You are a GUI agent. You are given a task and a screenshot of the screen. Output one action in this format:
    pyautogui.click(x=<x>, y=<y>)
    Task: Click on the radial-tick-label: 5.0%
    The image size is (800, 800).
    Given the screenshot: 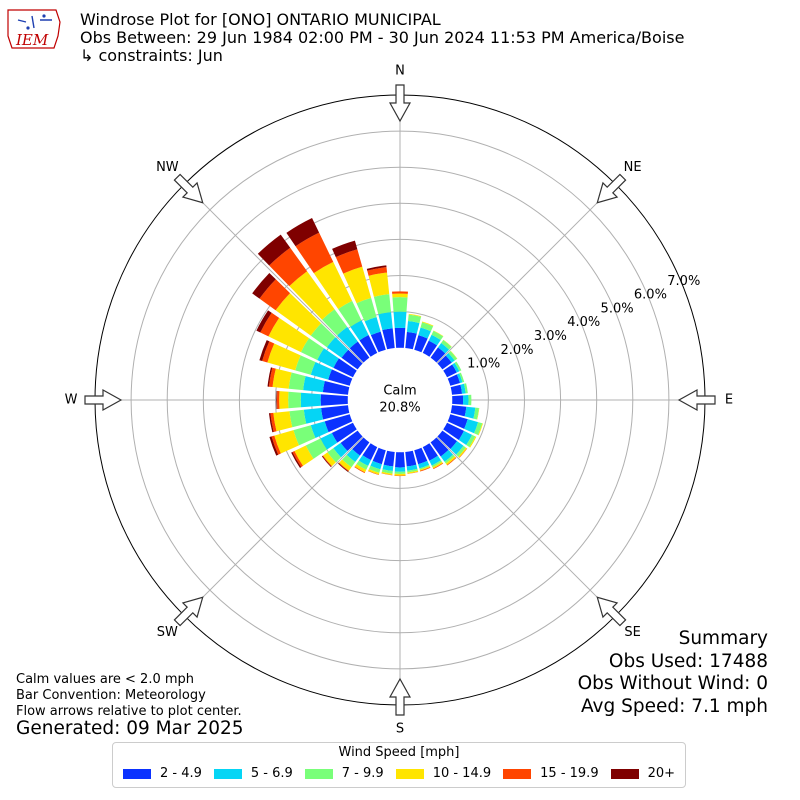 What is the action you would take?
    pyautogui.click(x=617, y=308)
    